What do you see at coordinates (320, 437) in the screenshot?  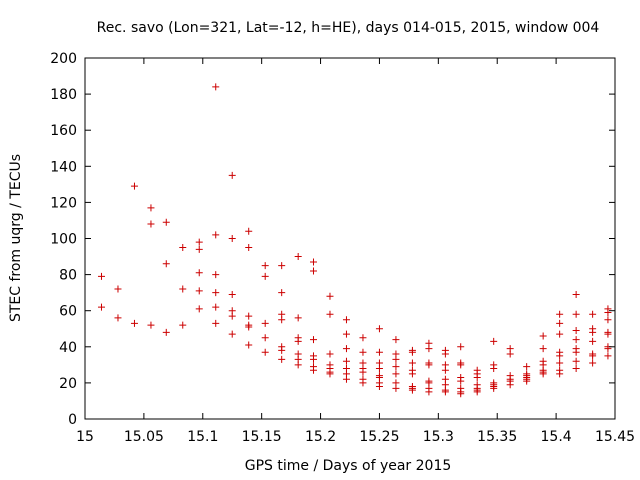 I see `x-tick-label: 15.2` at bounding box center [320, 437].